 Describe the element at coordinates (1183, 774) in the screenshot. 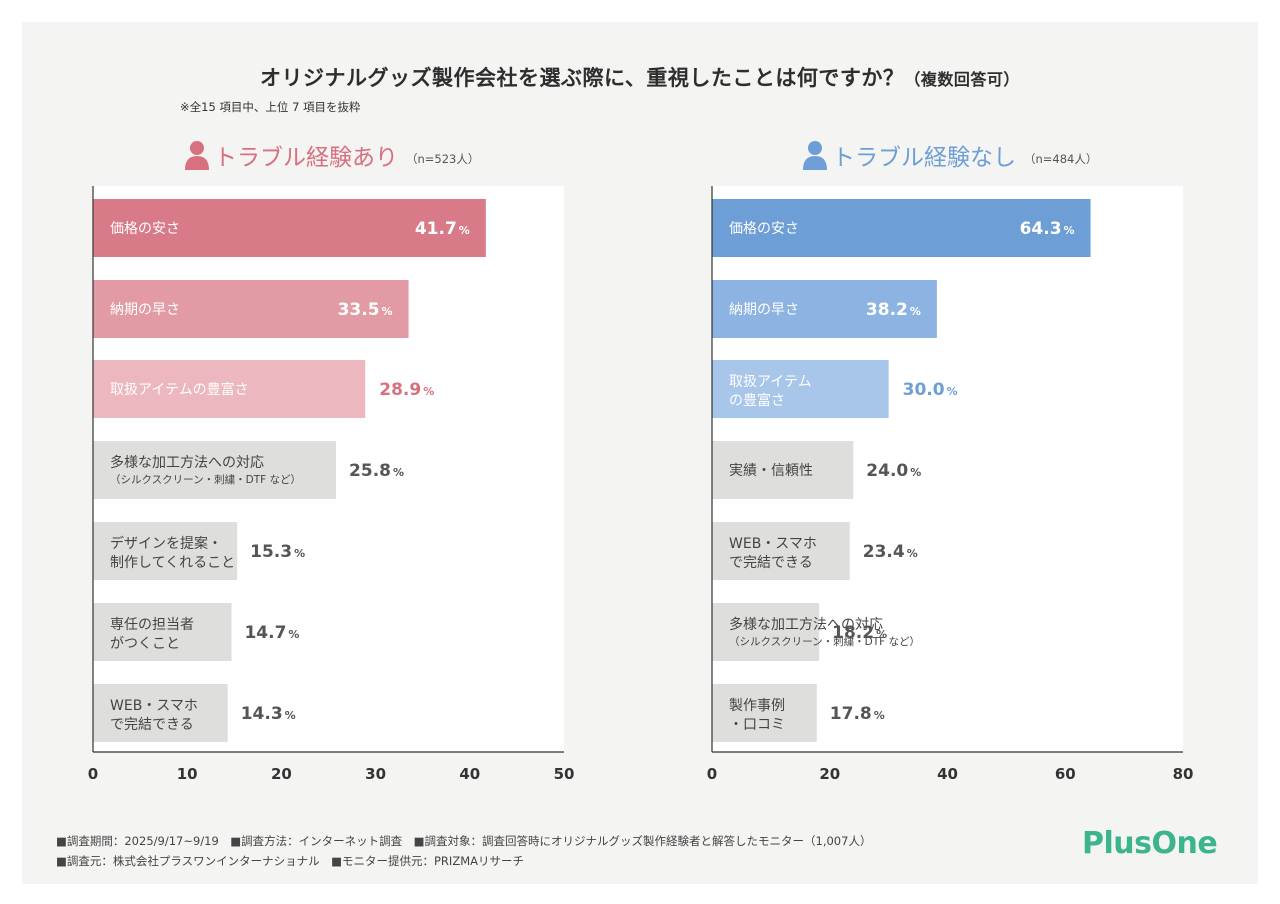

I see `x-tick-label: 80` at that location.